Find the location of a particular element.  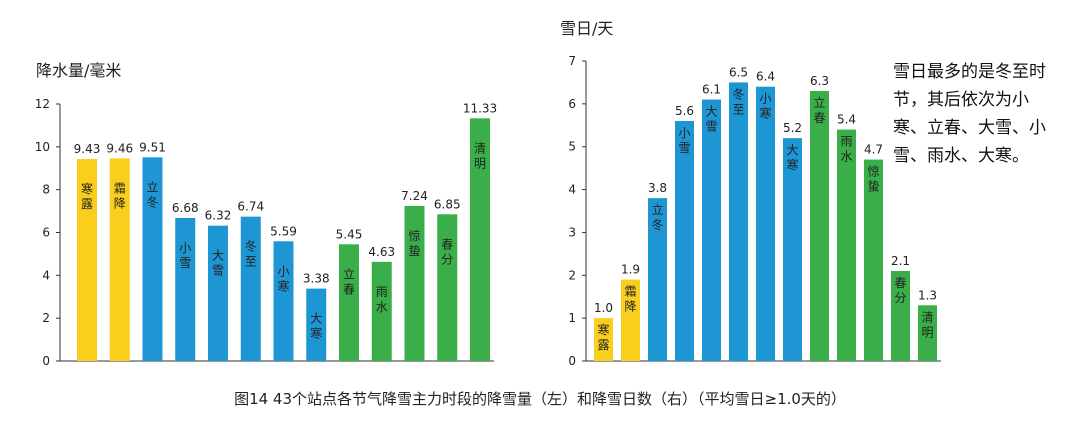

data-label: 9.43 is located at coordinates (87, 149).